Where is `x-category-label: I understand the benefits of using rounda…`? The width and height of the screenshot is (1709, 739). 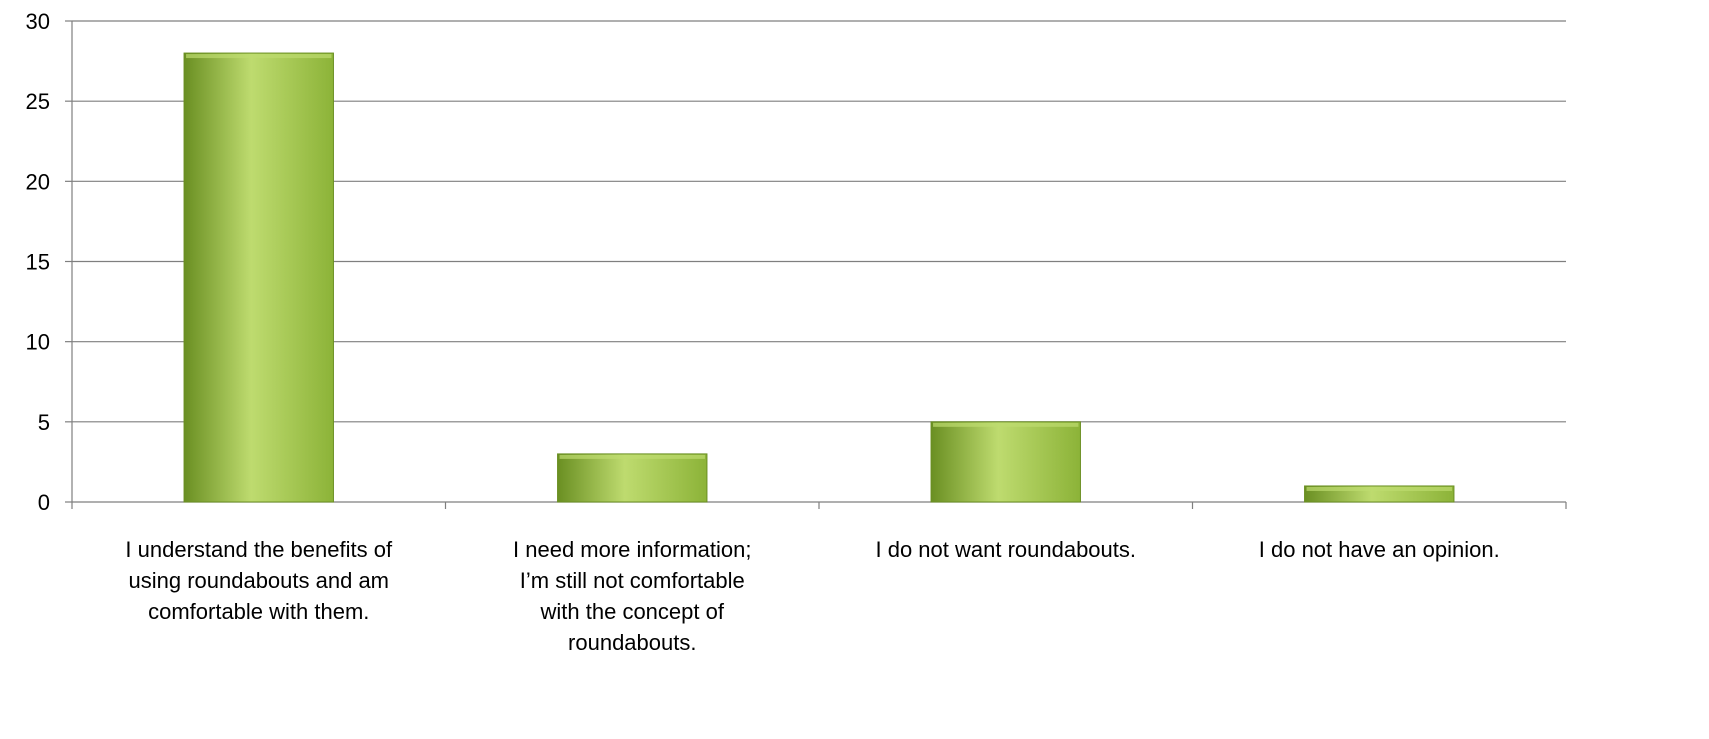
x-category-label: I understand the benefits of using rounda… is located at coordinates (259, 580).